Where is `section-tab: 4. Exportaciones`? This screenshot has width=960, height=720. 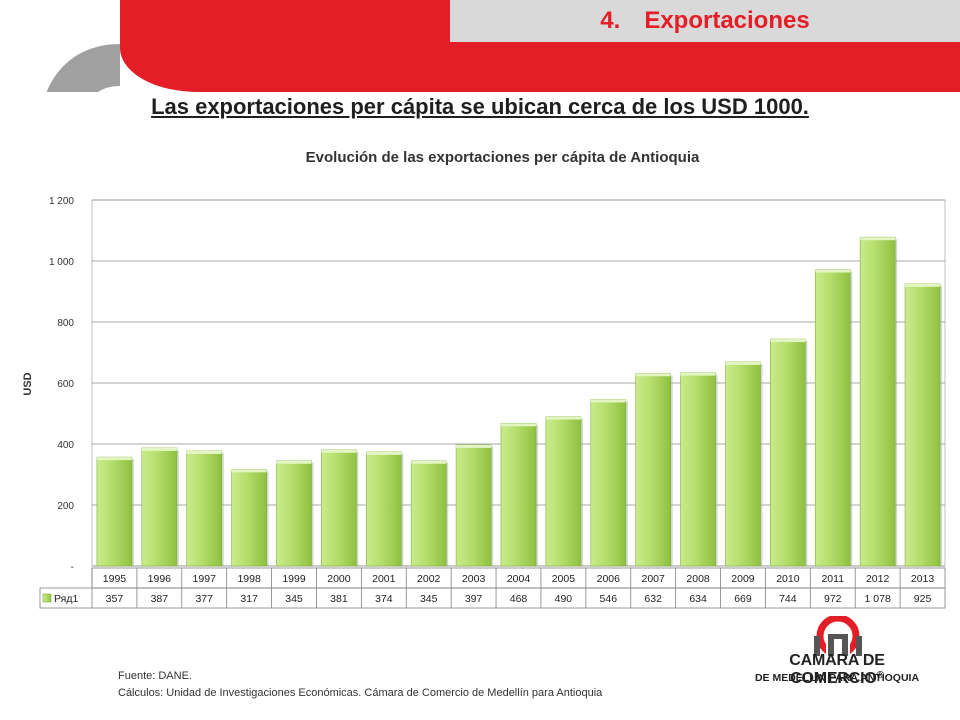
section-tab: 4. Exportaciones is located at coordinates (705, 21).